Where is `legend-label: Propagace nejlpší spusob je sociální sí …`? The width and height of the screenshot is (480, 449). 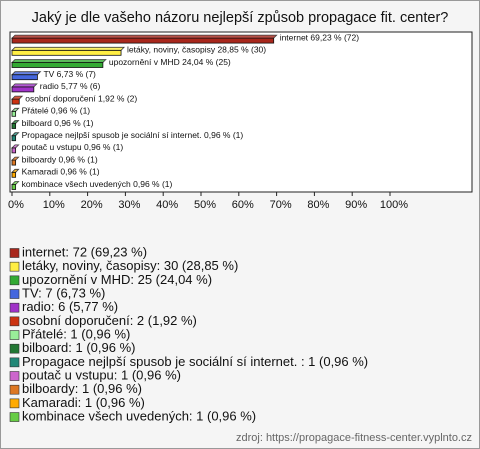
legend-label: Propagace nejlpší spusob je sociální sí … is located at coordinates (195, 361).